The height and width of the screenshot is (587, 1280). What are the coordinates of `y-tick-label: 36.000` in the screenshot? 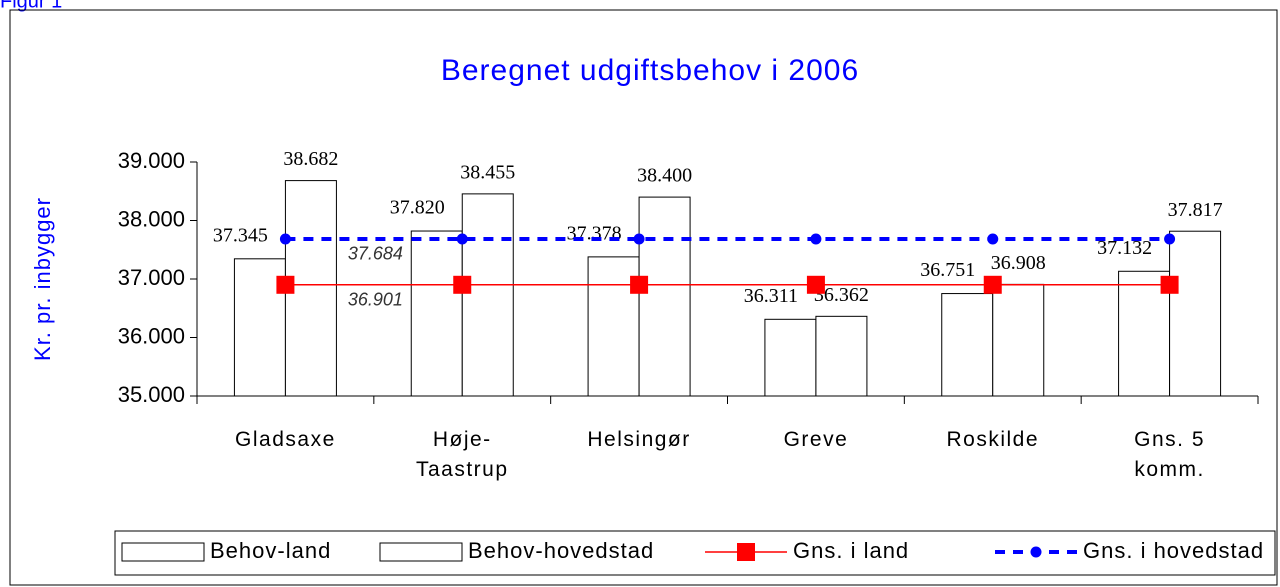 It's located at (151, 335).